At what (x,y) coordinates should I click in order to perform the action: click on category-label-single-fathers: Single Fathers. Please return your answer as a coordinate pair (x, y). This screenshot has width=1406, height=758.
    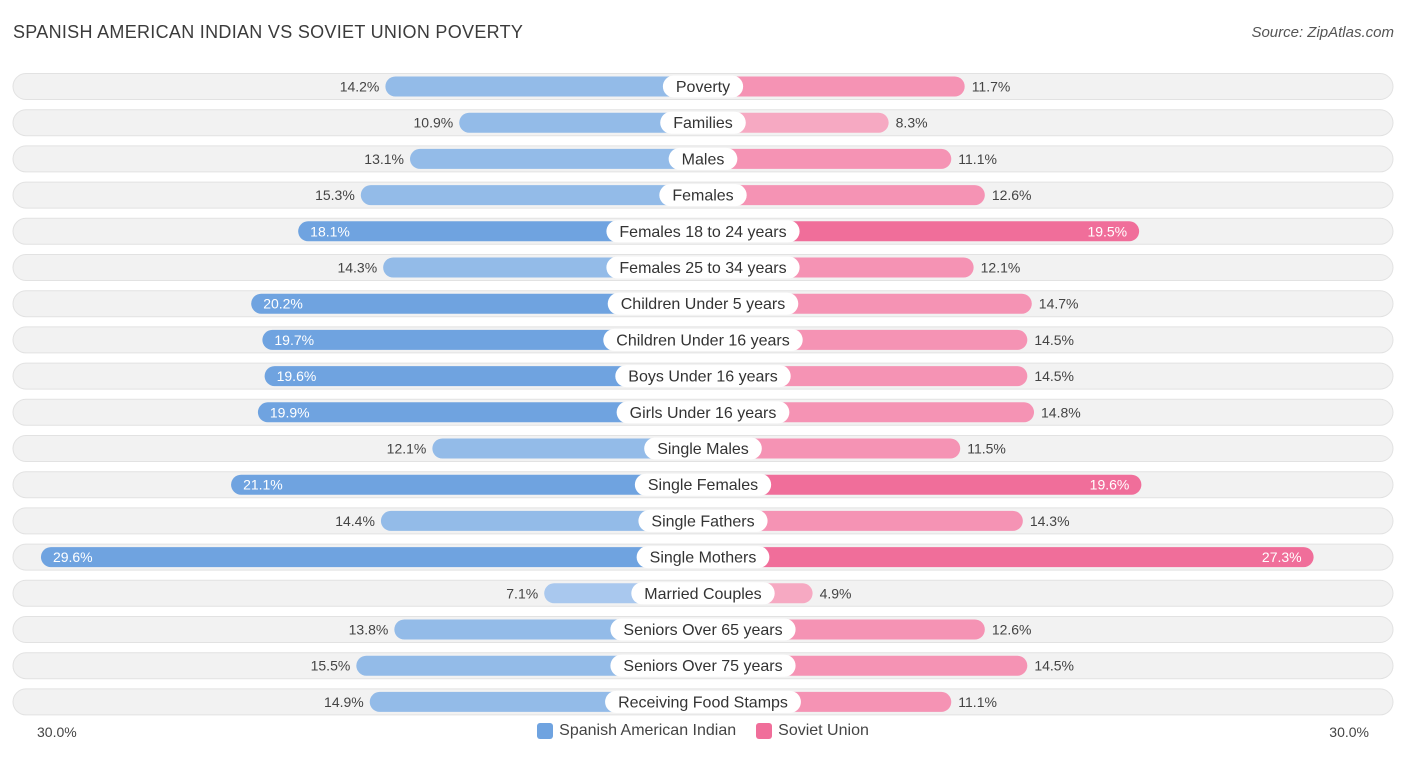
    Looking at the image, I should click on (702, 521).